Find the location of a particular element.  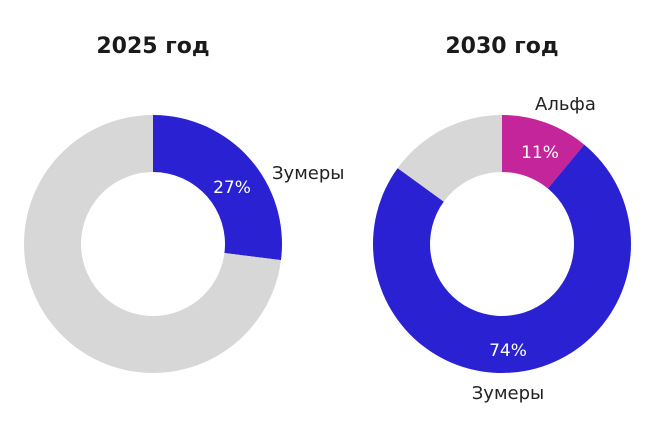

chart-title-2030: 2030 год is located at coordinates (501, 46).